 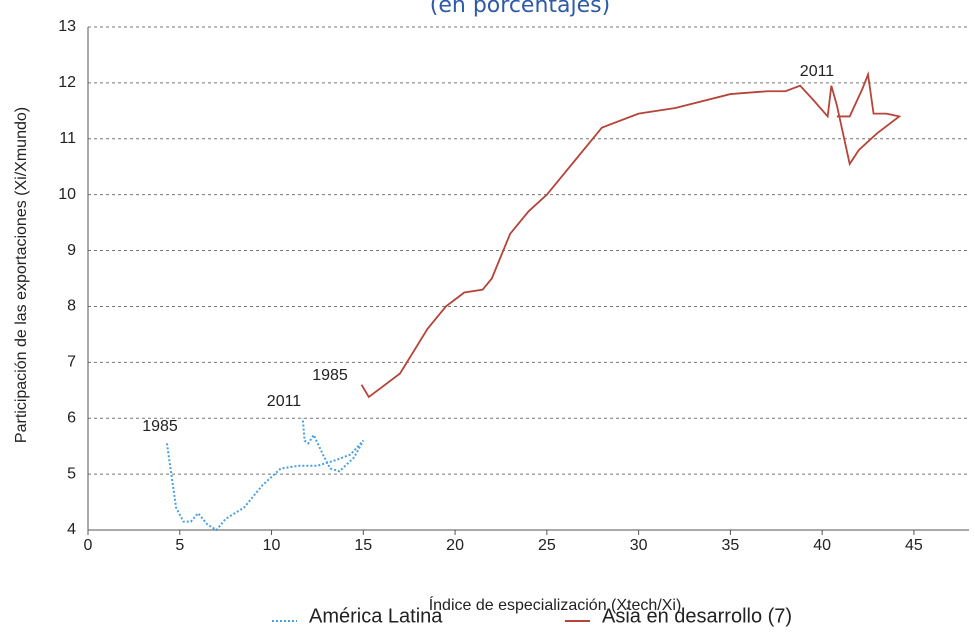 What do you see at coordinates (272, 545) in the screenshot?
I see `x-tick-label: 10` at bounding box center [272, 545].